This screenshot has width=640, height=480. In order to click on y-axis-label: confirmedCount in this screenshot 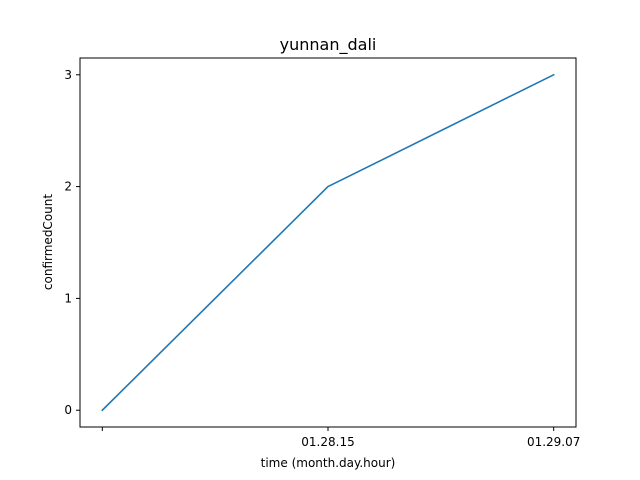, I will do `click(48, 242)`.